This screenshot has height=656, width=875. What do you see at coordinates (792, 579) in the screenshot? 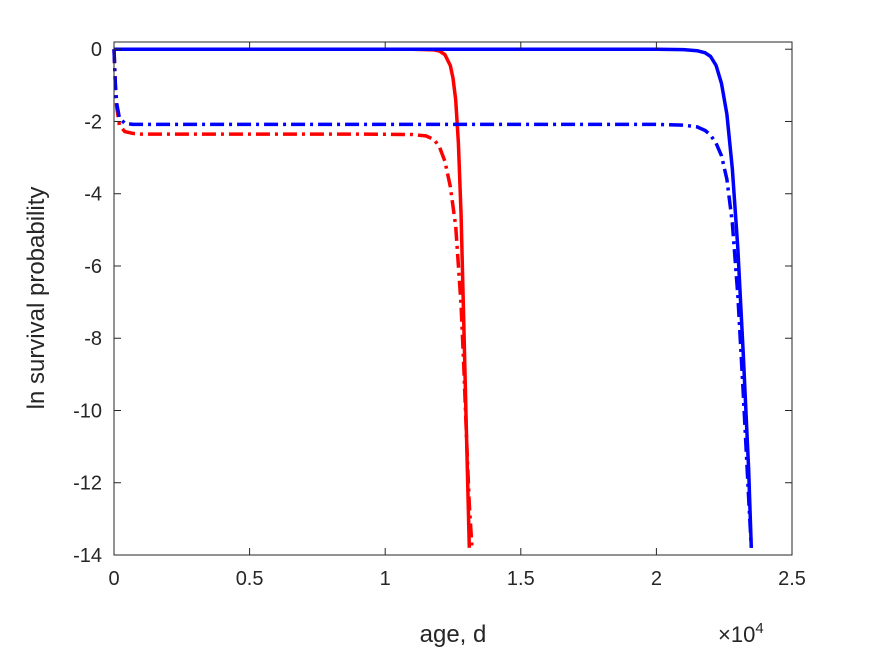
I see `x-tick-label: 2.5` at bounding box center [792, 579].